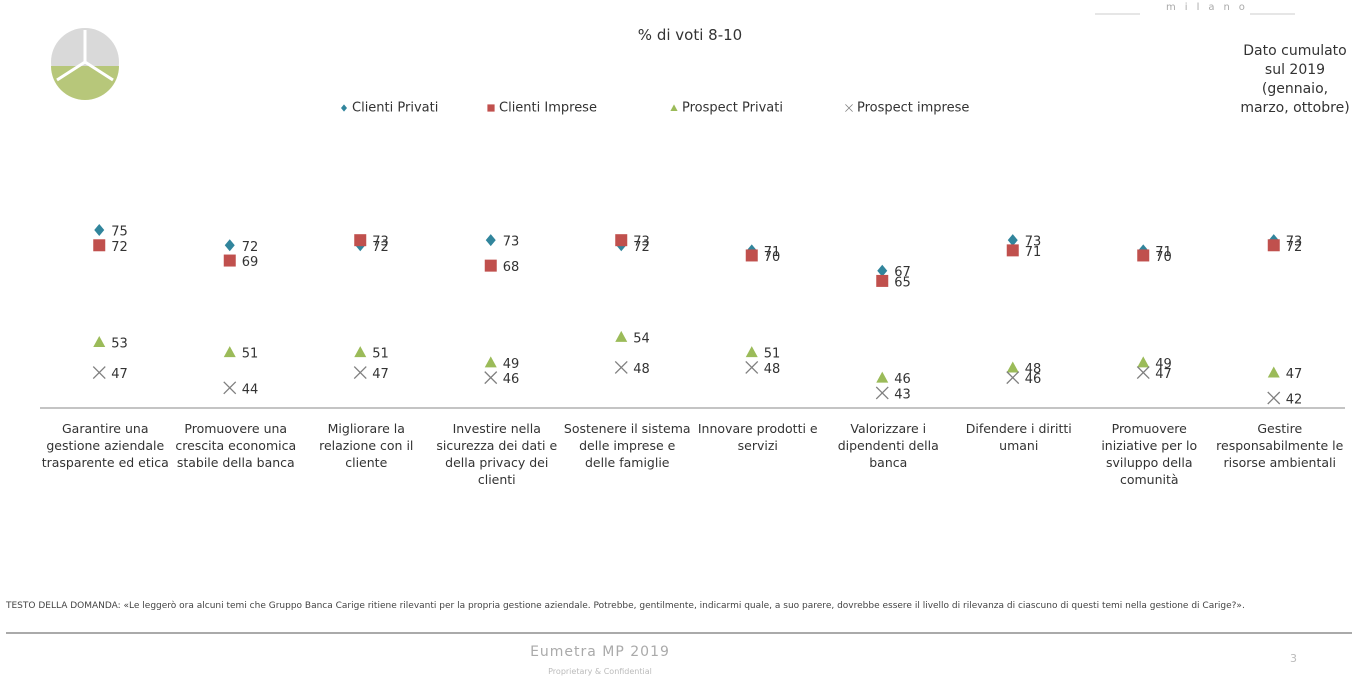 The width and height of the screenshot is (1358, 682). What do you see at coordinates (250, 389) in the screenshot?
I see `data-label: 44` at bounding box center [250, 389].